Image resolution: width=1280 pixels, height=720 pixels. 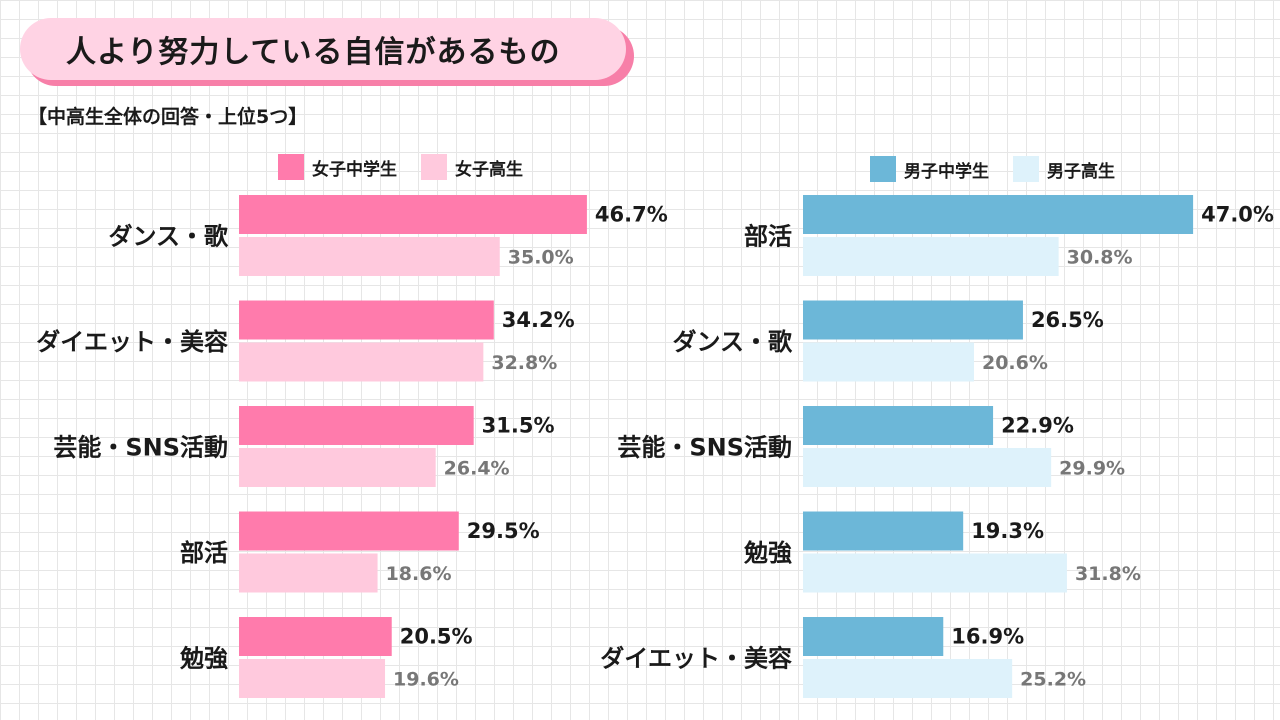 What do you see at coordinates (412, 167) in the screenshot?
I see `legend-girls: 女子中学生 女子高生` at bounding box center [412, 167].